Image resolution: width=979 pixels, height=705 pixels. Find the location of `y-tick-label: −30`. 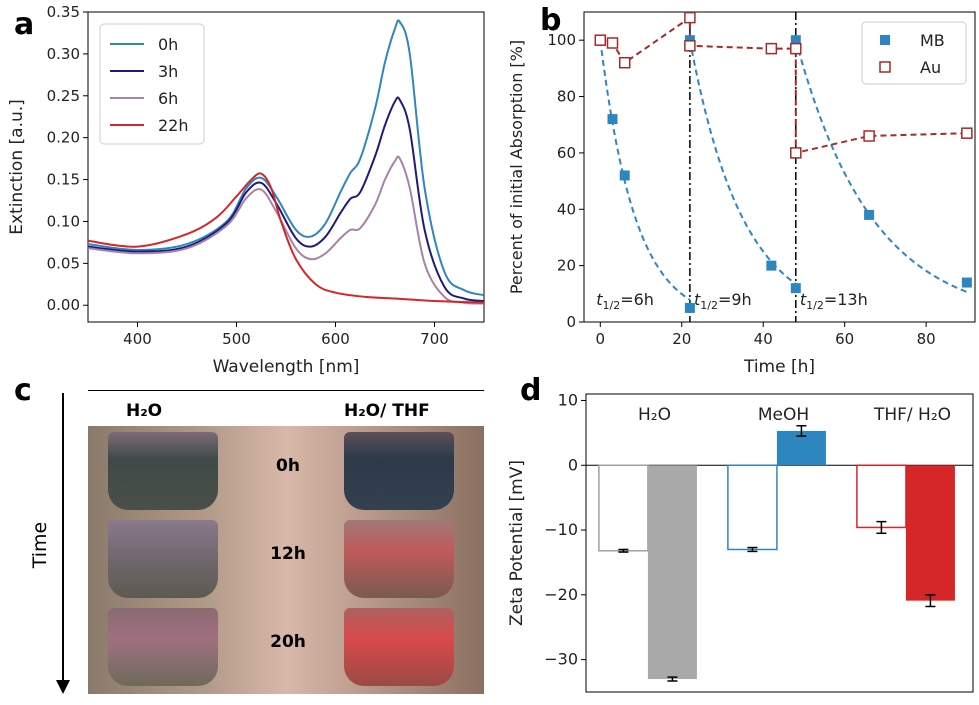

y-tick-label: −30 is located at coordinates (561, 659).